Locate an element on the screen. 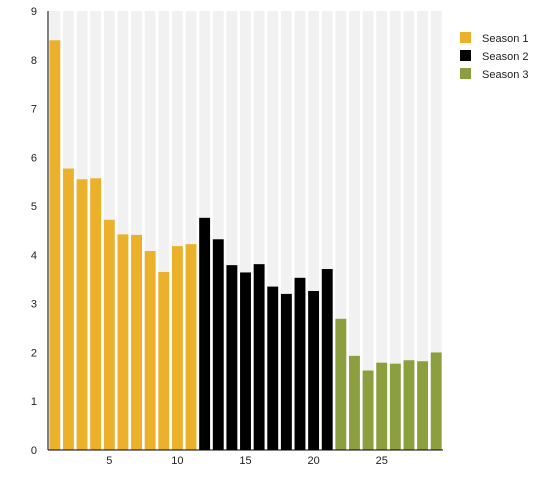 This screenshot has height=500, width=542. y-tick-label-3: 3 is located at coordinates (34, 305).